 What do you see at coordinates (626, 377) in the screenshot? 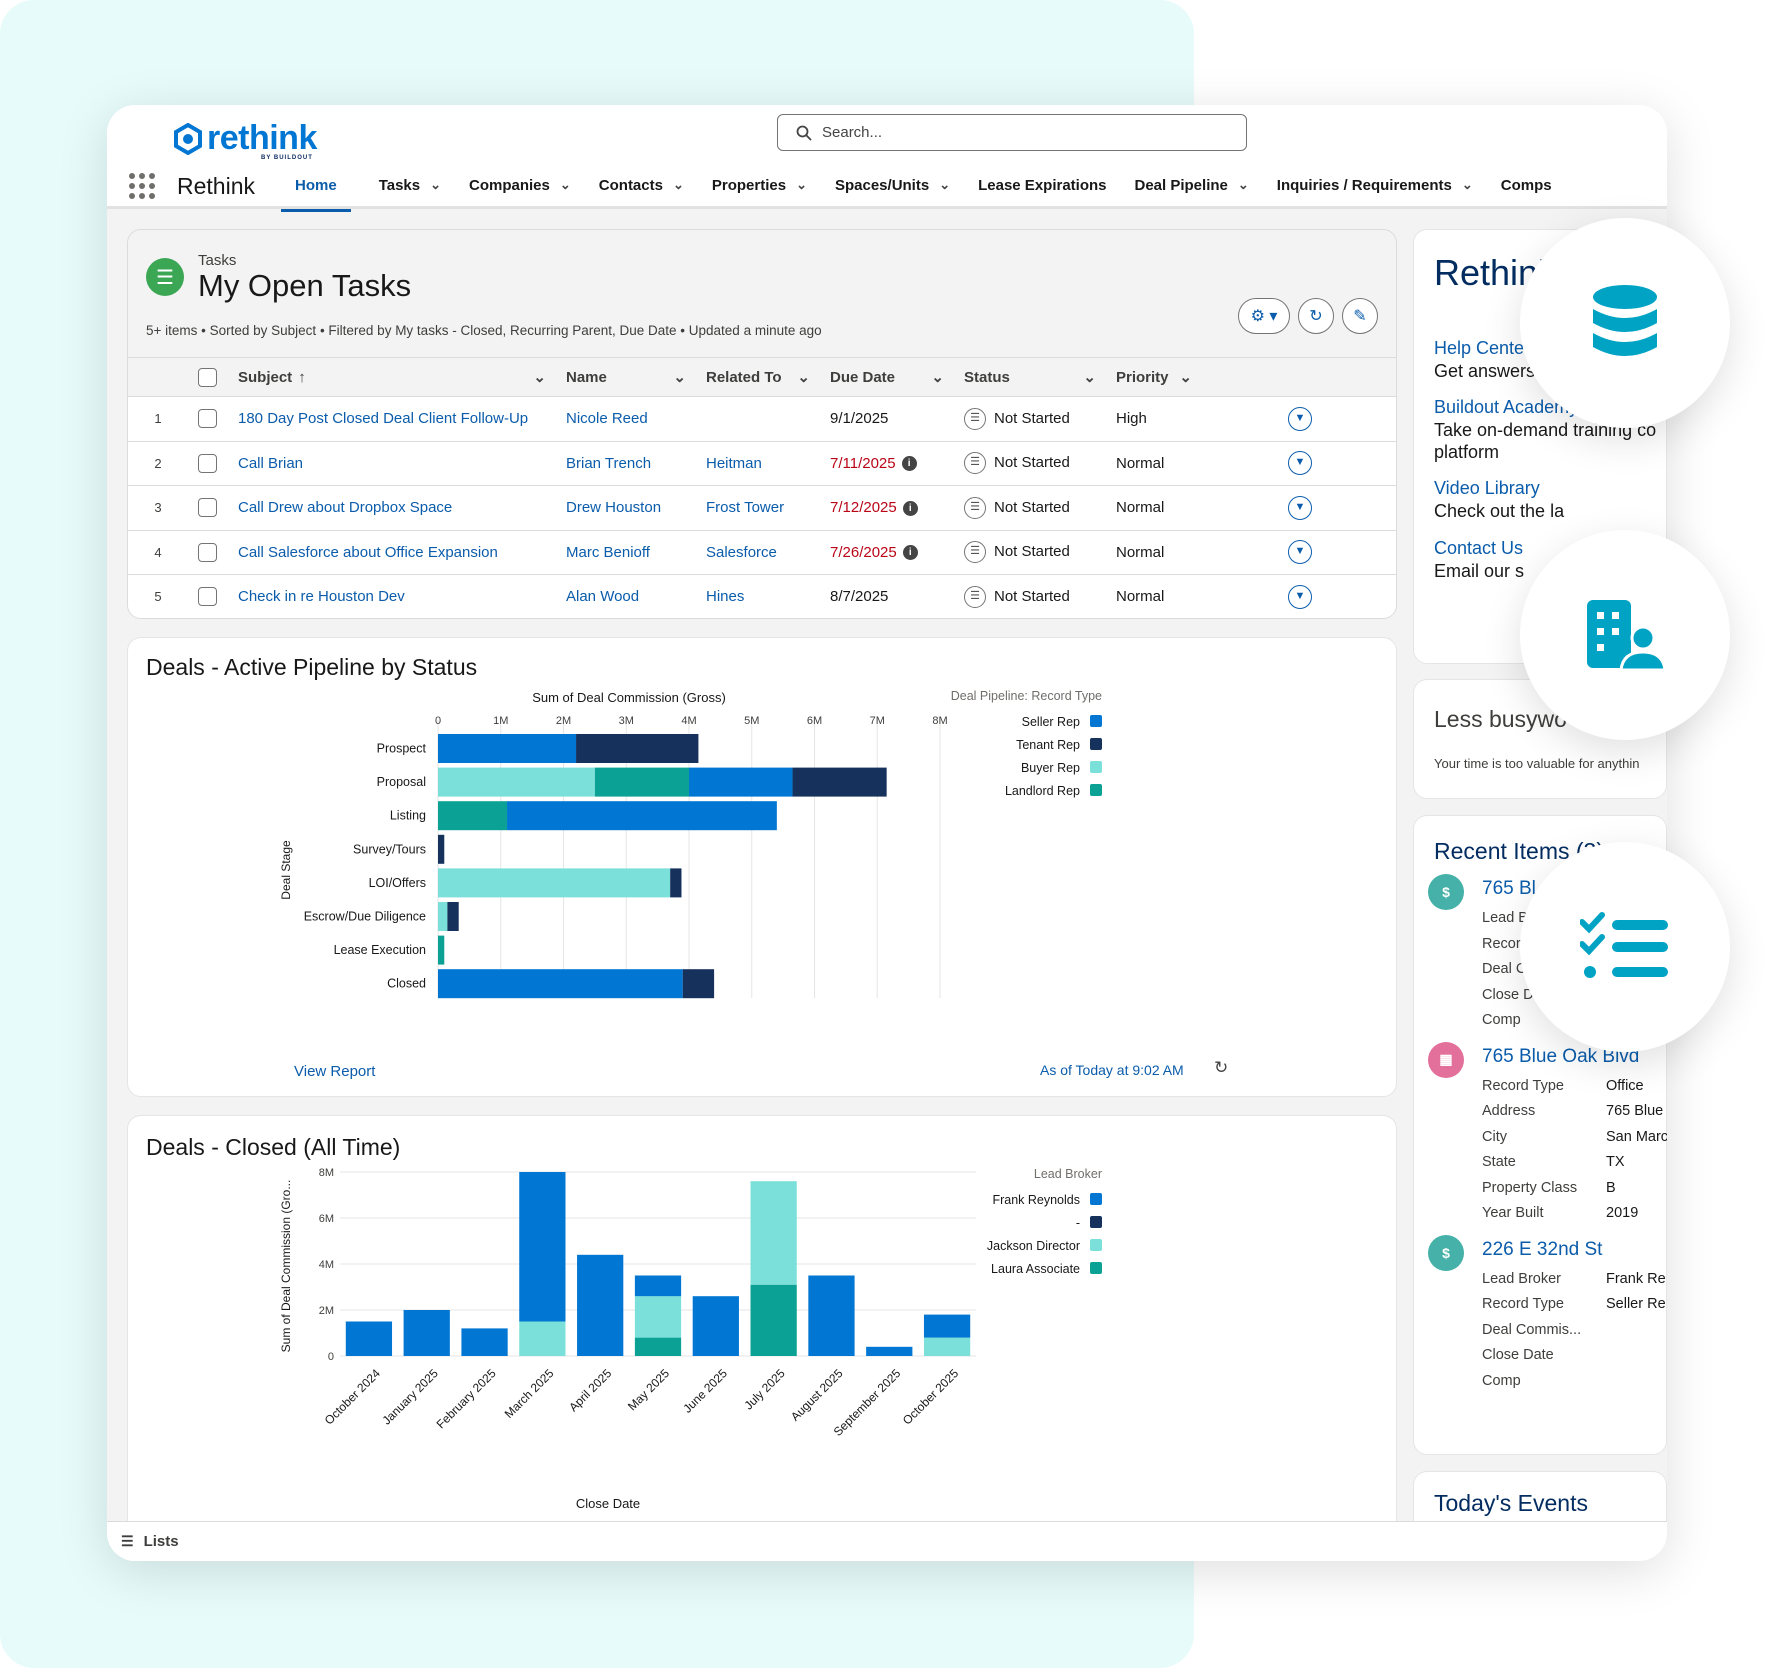
I see `column-header-name: Name ⌄` at bounding box center [626, 377].